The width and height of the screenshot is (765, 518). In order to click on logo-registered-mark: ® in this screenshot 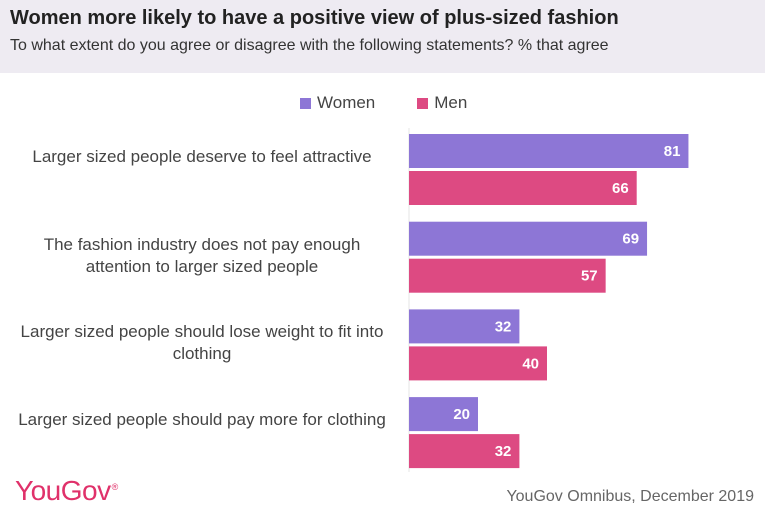, I will do `click(115, 486)`.